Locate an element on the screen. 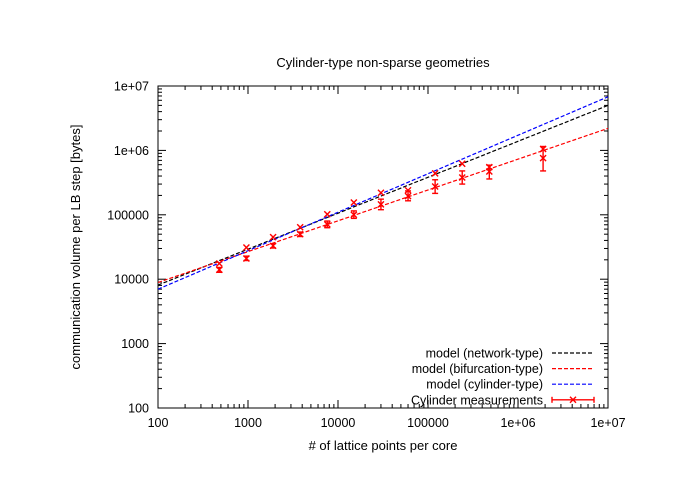 The width and height of the screenshot is (692, 489). x-tick-label: 1000 is located at coordinates (248, 423).